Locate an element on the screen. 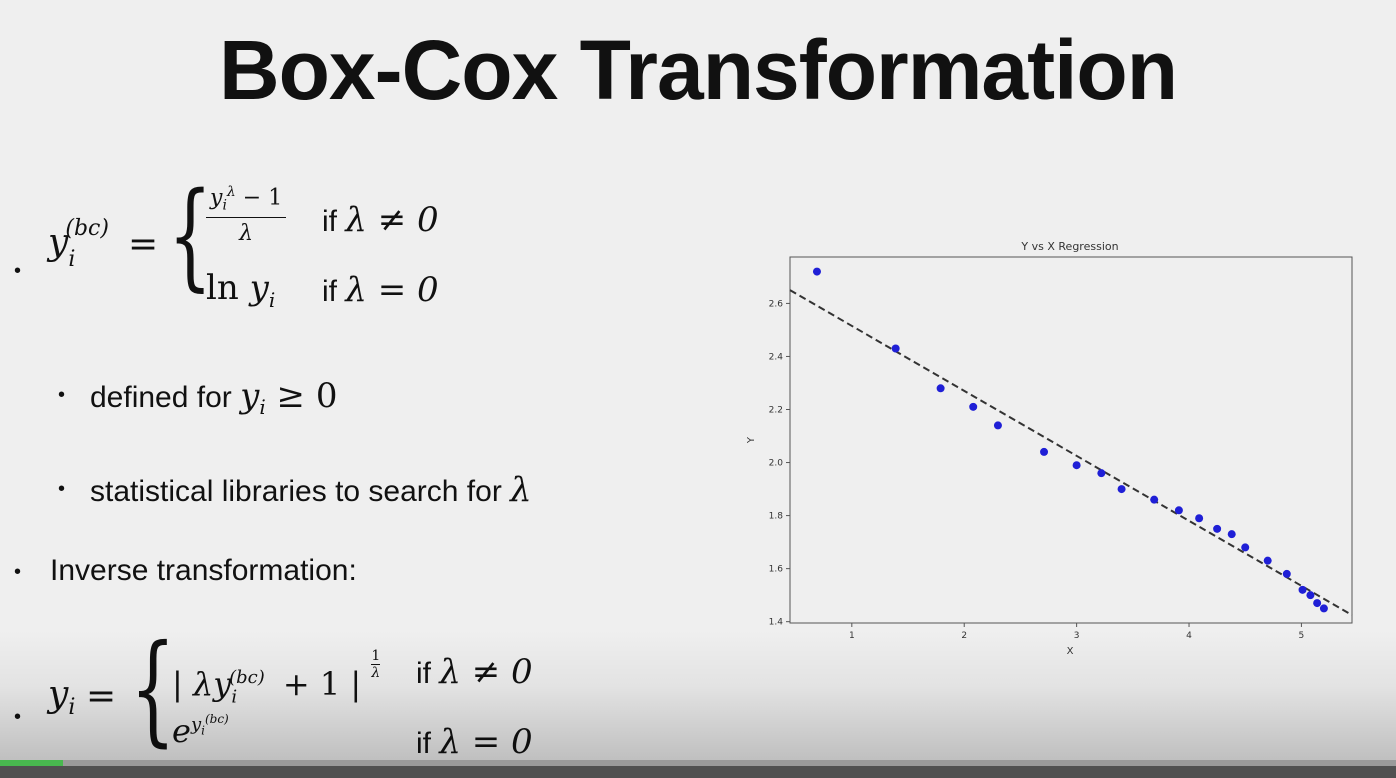 The height and width of the screenshot is (778, 1396). video-control-strip is located at coordinates (698, 772).